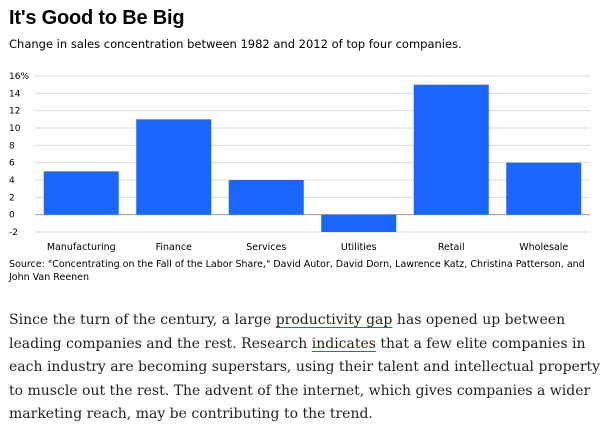 The width and height of the screenshot is (608, 430). What do you see at coordinates (359, 223) in the screenshot?
I see `bar-utilities` at bounding box center [359, 223].